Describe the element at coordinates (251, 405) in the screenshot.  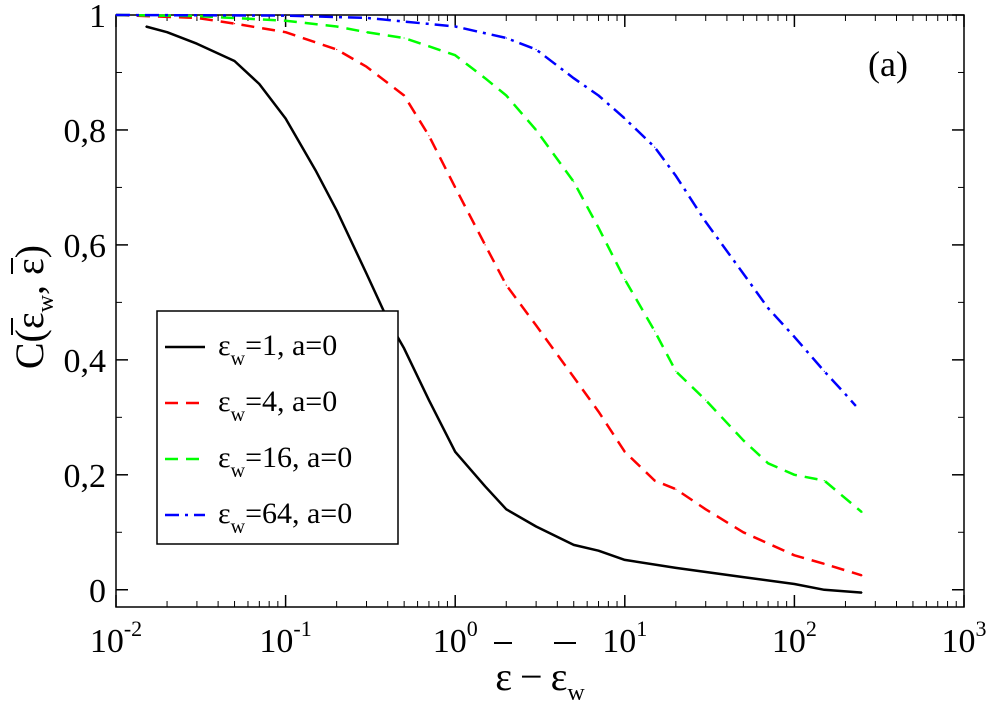
I see `legend-item: εw=4, a=0` at that location.